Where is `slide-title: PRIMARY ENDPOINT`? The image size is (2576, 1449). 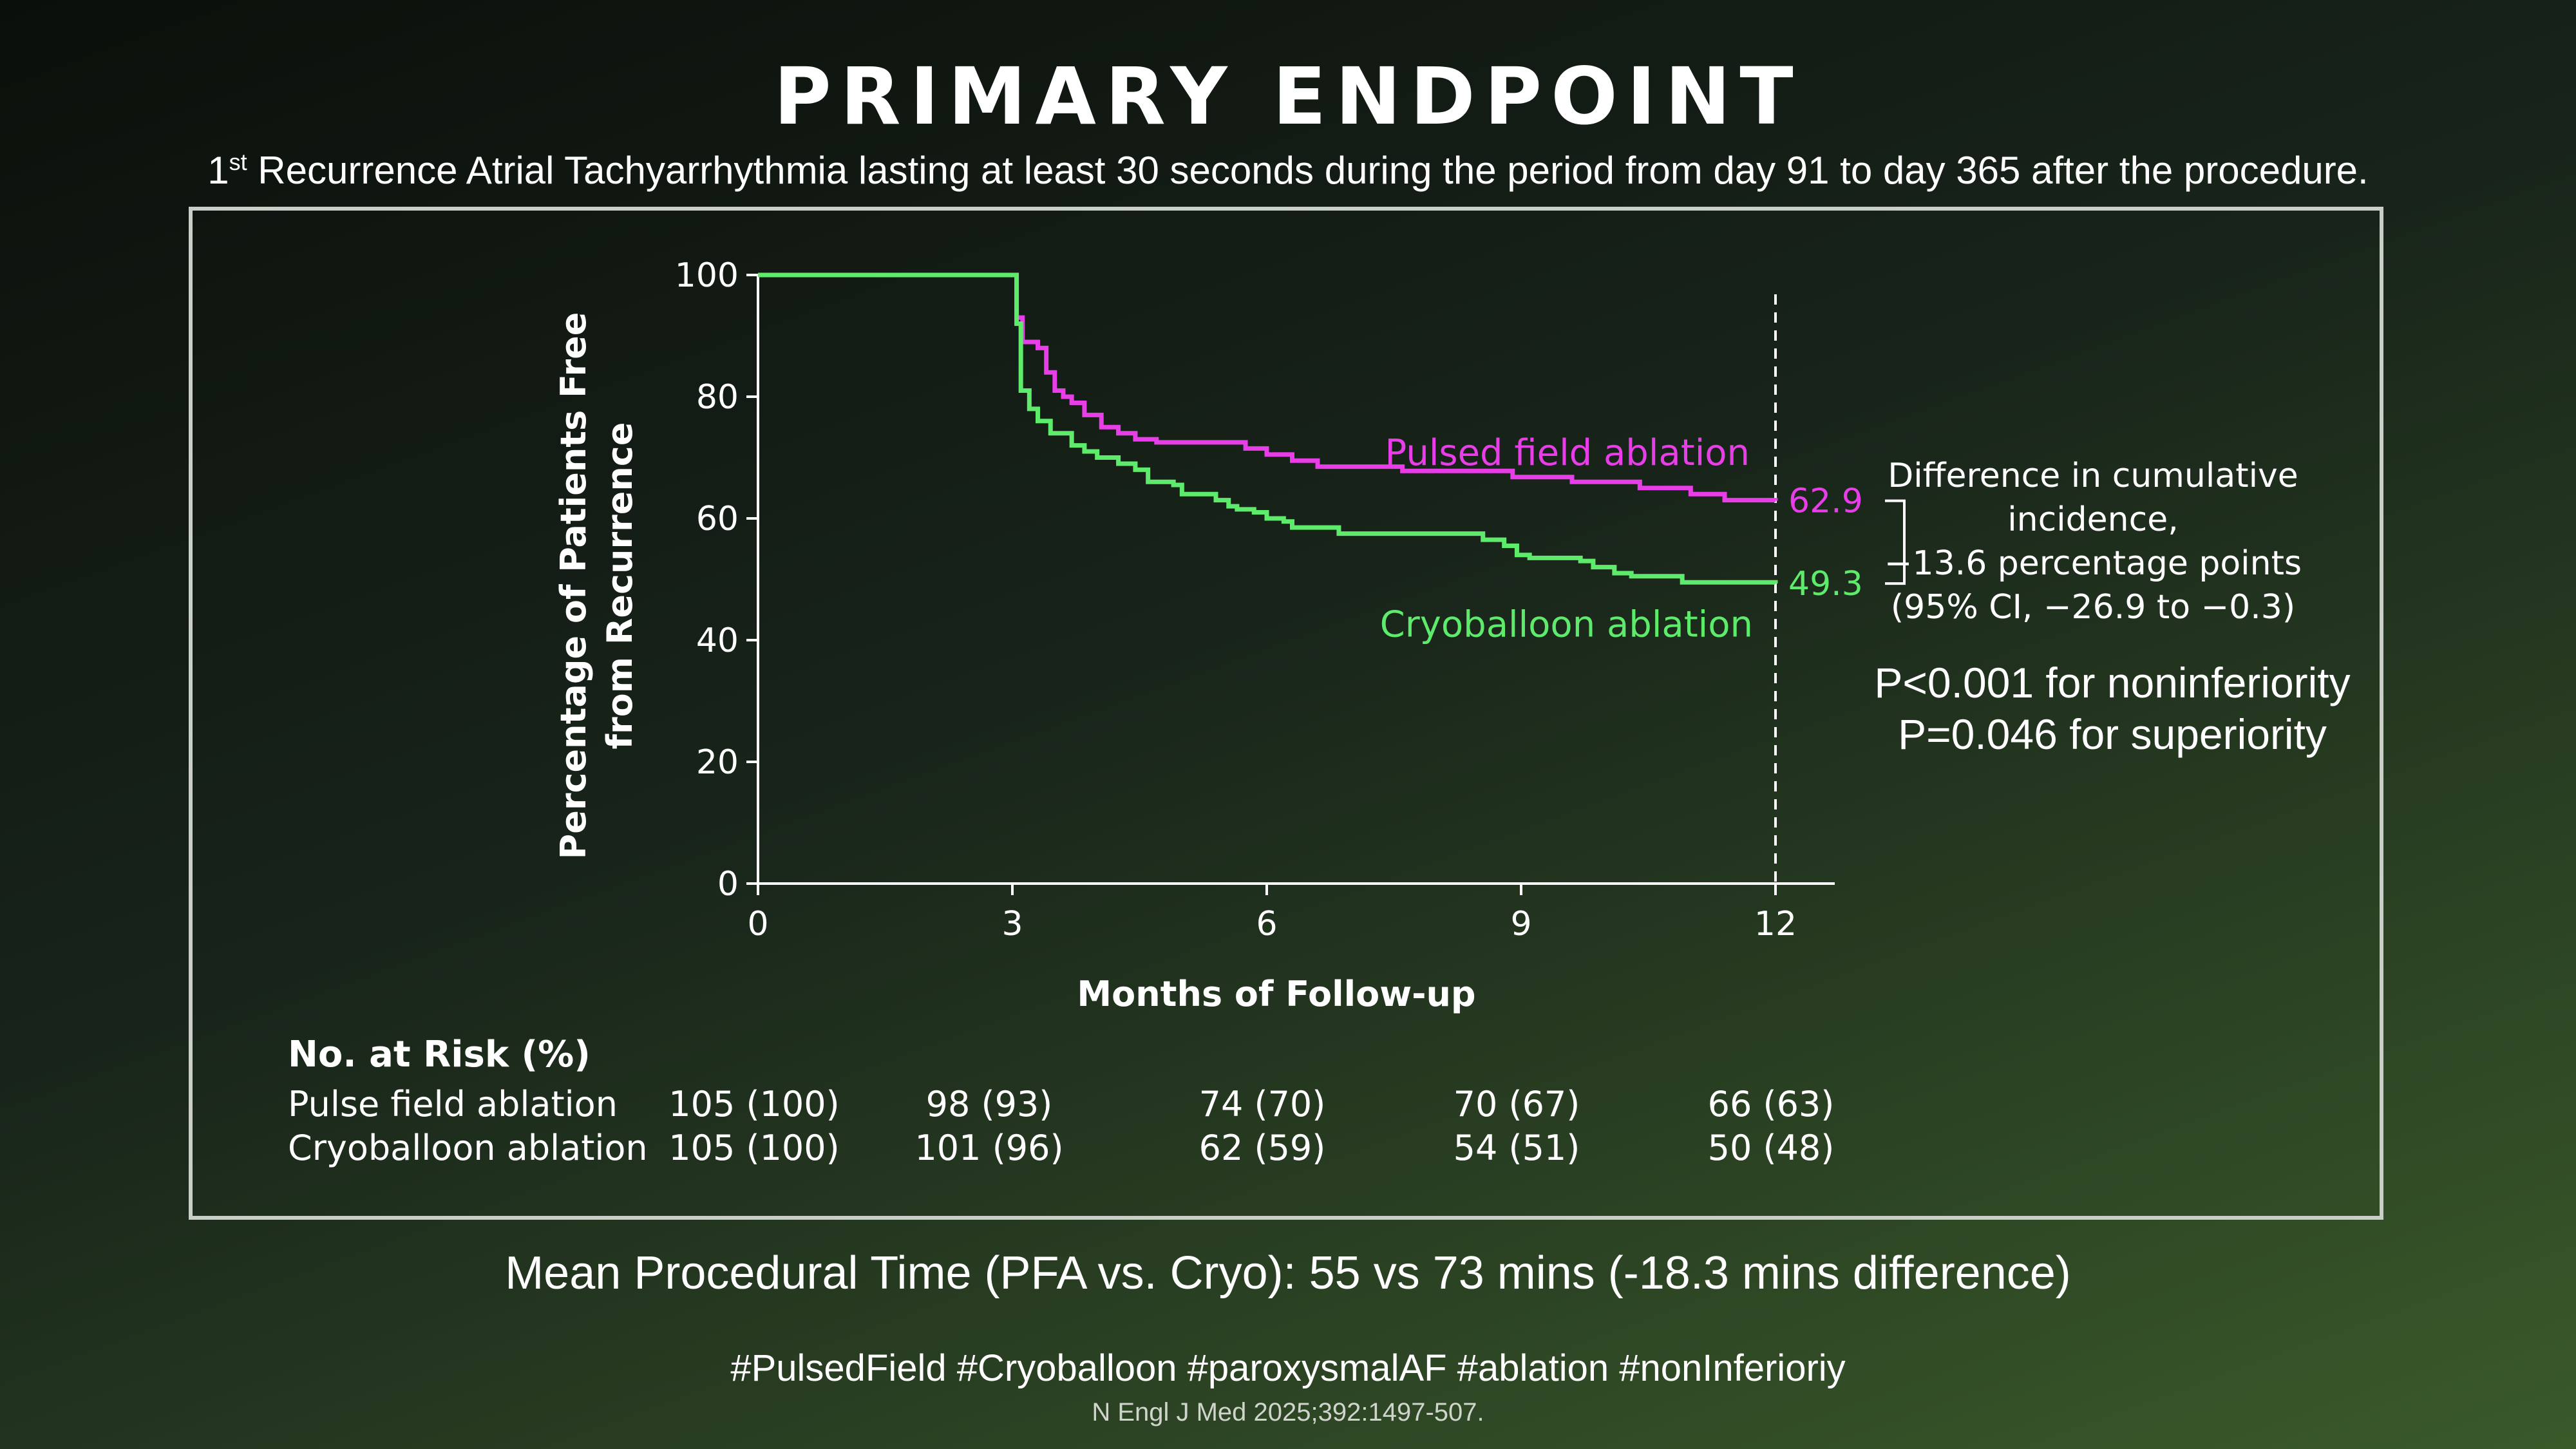 slide-title: PRIMARY ENDPOINT is located at coordinates (1288, 96).